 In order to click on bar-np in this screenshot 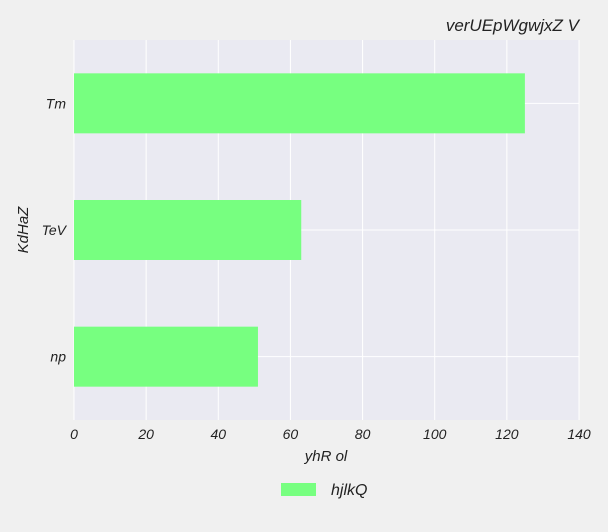, I will do `click(166, 356)`.